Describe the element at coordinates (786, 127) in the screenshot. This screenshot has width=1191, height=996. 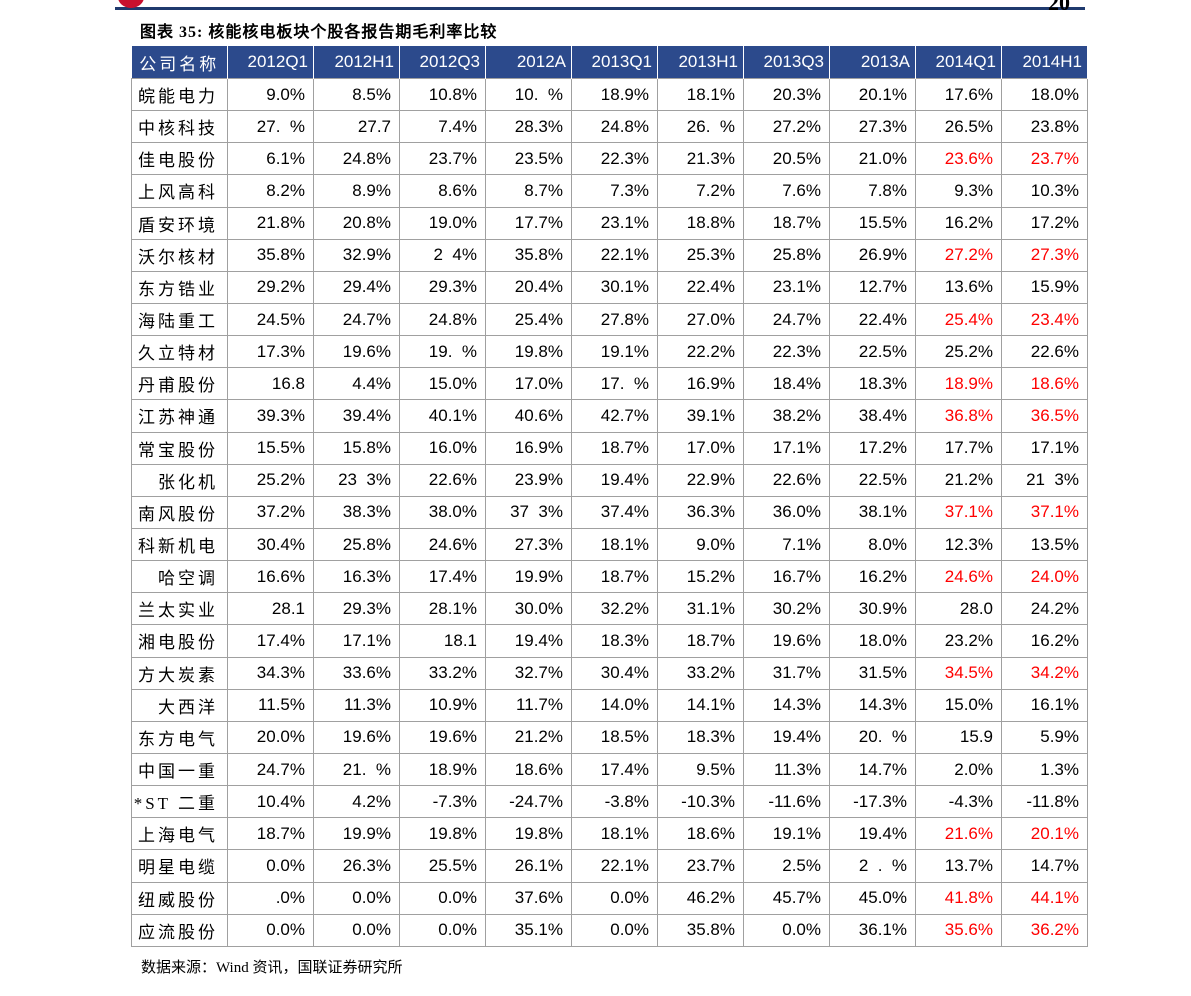
I see `margin-cell: 27.2%` at that location.